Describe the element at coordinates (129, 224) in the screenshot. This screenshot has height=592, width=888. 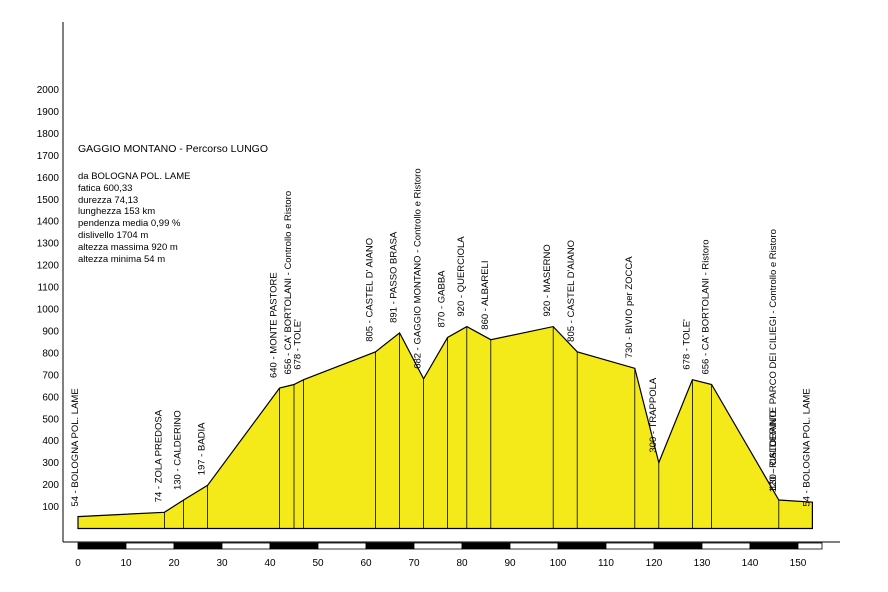
I see `info-pendenza: pendenza media 0,99 %` at that location.